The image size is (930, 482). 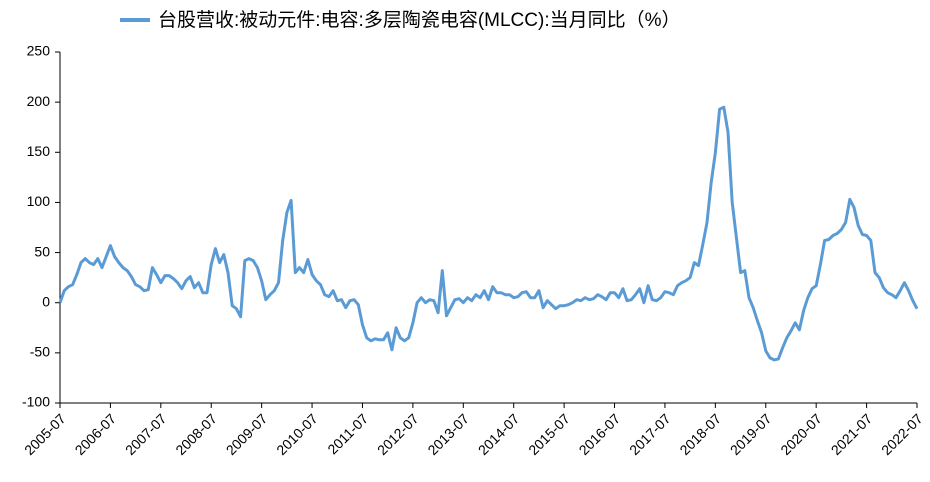 What do you see at coordinates (46, 301) in the screenshot?
I see `y-tick-label: 0` at bounding box center [46, 301].